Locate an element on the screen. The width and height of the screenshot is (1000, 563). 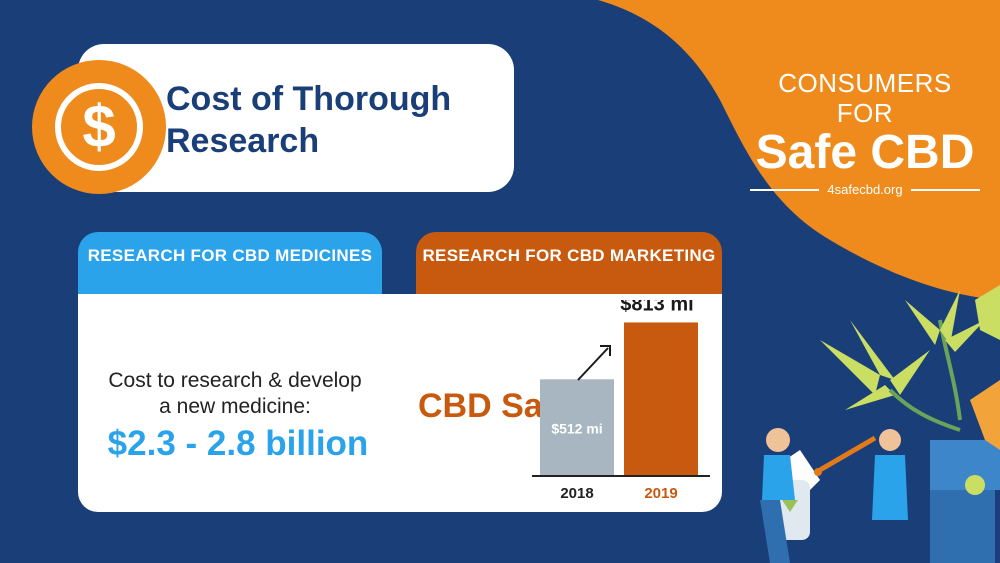
brand-url-row: 4safecbd.org is located at coordinates (865, 189).